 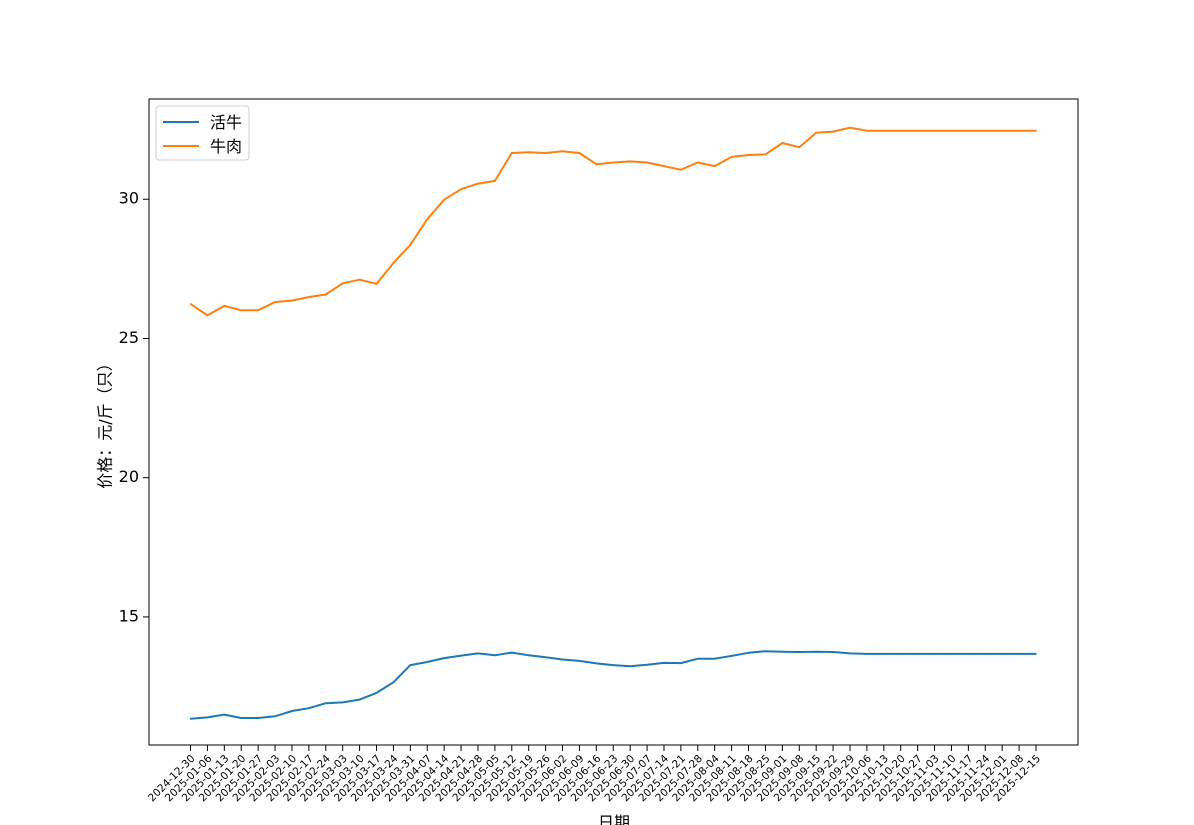 What do you see at coordinates (226, 146) in the screenshot?
I see `legend-label-beef: 牛肉` at bounding box center [226, 146].